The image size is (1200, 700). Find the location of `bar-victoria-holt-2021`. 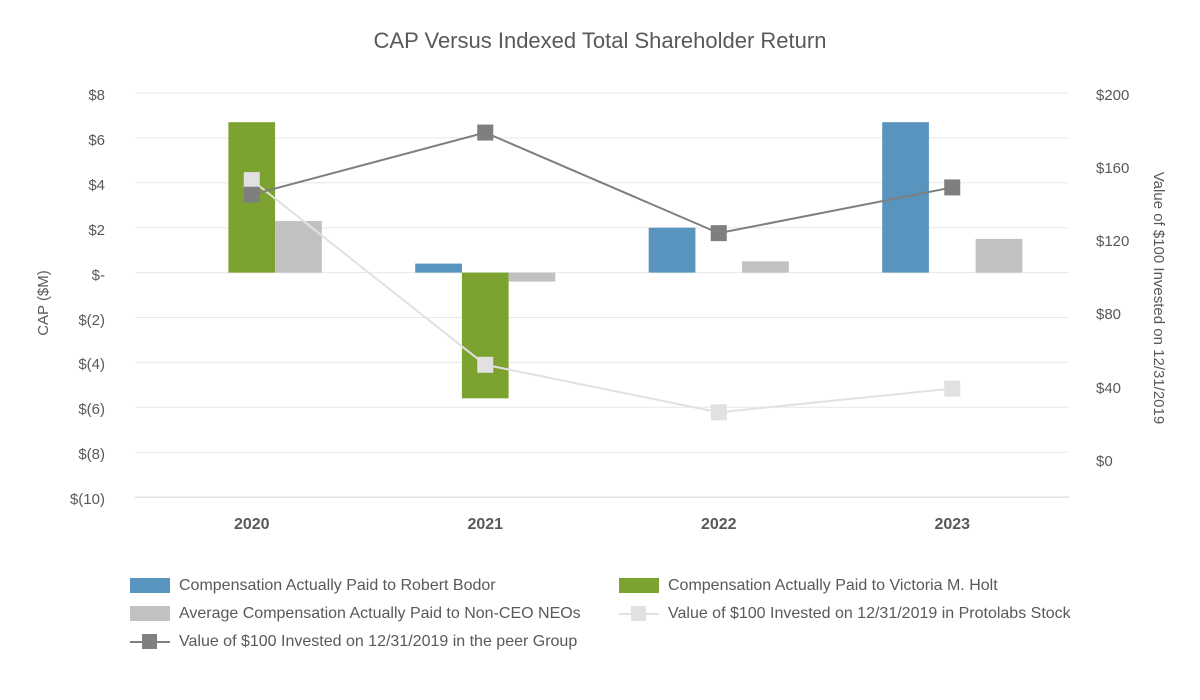

bar-victoria-holt-2021 is located at coordinates (485, 335).